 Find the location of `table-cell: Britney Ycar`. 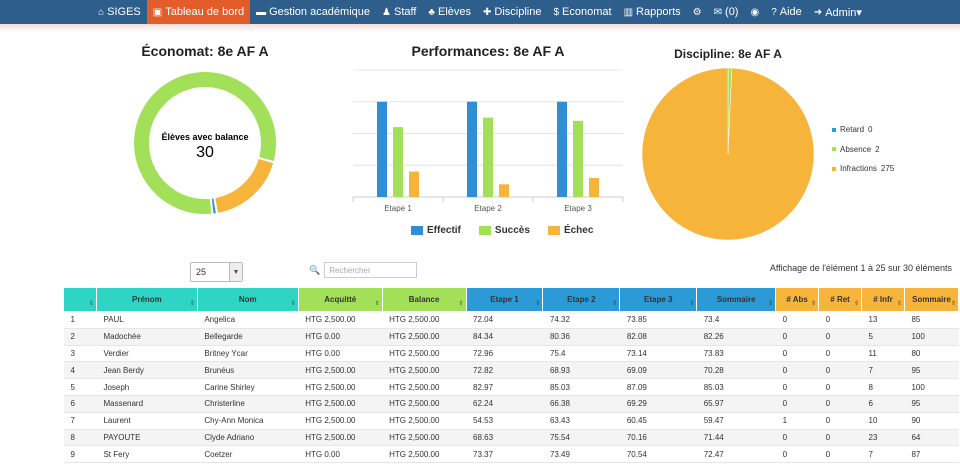

table-cell: Britney Ycar is located at coordinates (248, 354).